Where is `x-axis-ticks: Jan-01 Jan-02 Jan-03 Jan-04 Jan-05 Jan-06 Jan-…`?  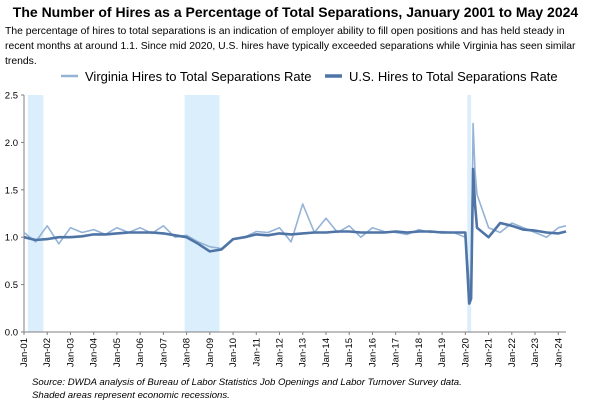 x-axis-ticks: Jan-01 Jan-02 Jan-03 Jan-04 Jan-05 Jan-06 Jan-… is located at coordinates (291, 349).